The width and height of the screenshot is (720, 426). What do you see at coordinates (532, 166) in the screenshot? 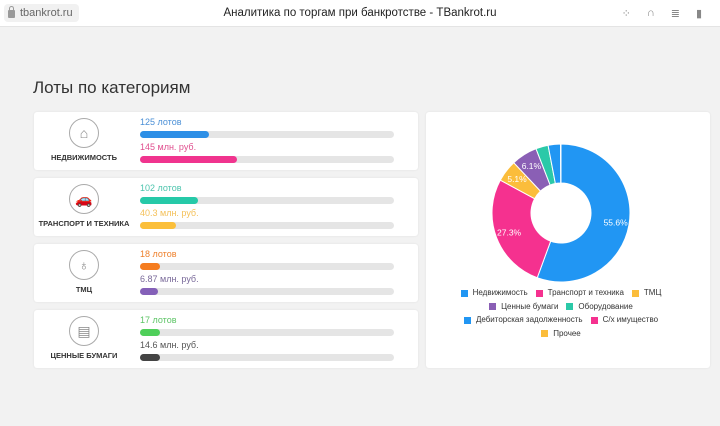
I see `slice-label: 6.1%` at bounding box center [532, 166].